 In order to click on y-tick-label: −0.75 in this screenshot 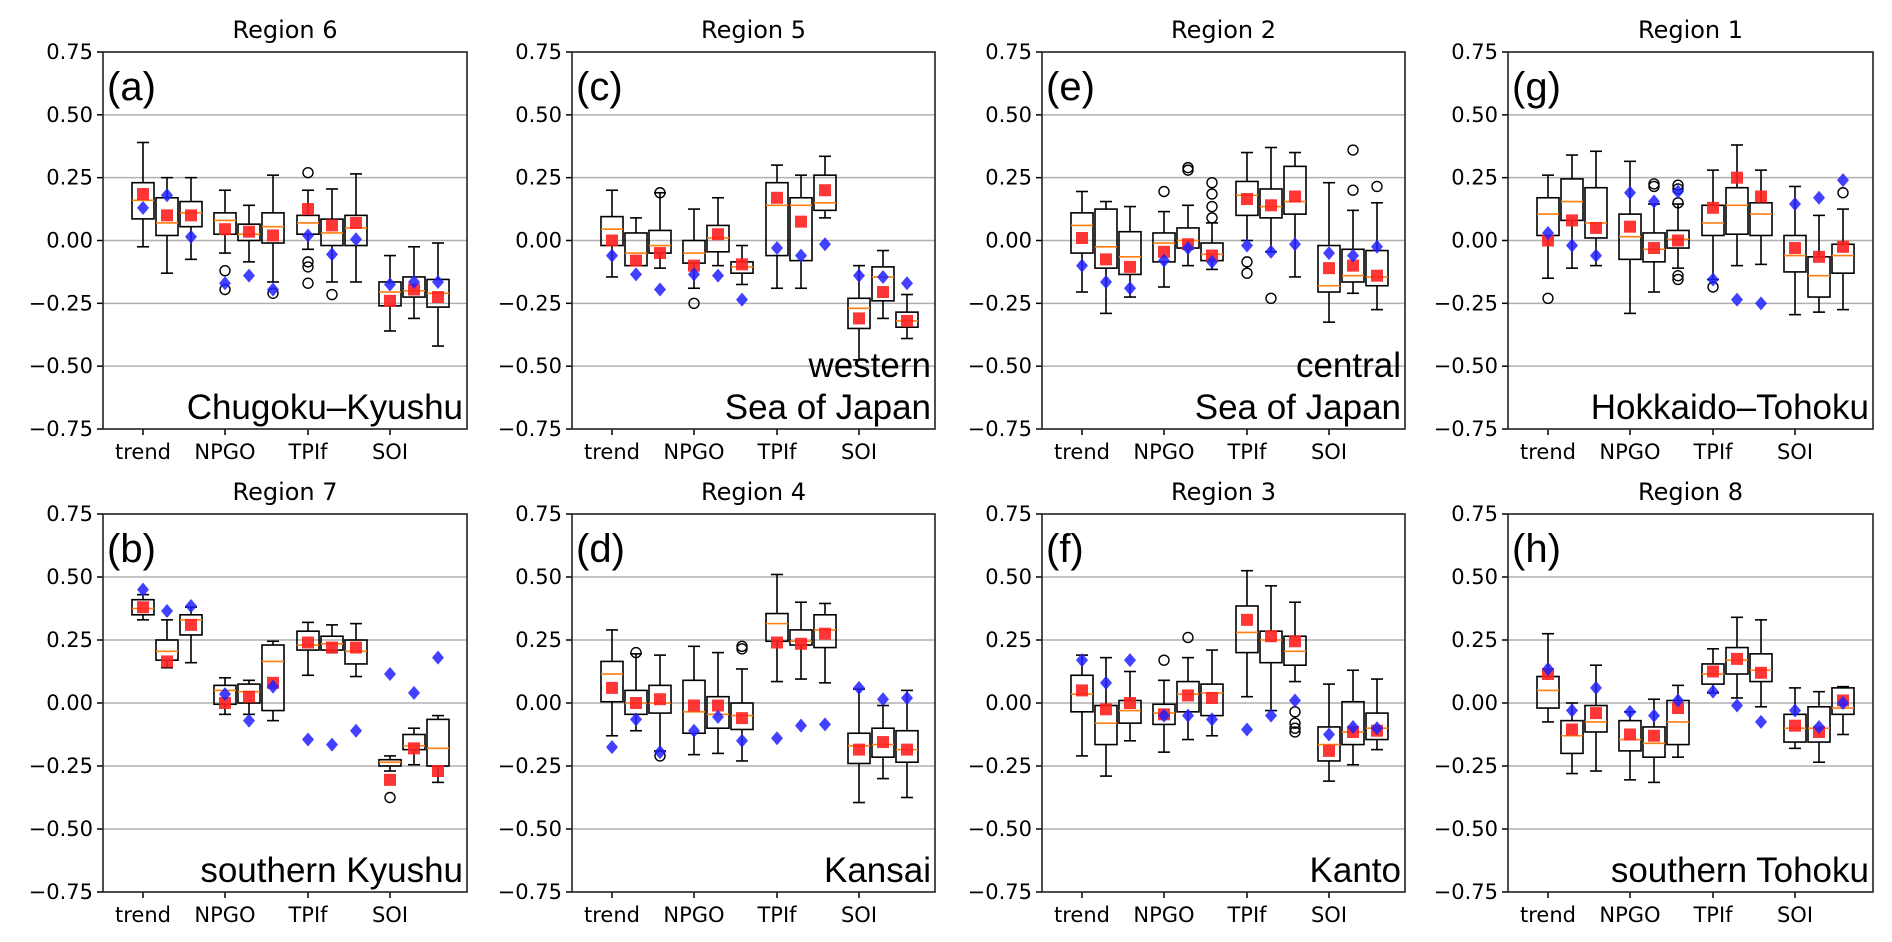, I will do `click(1000, 429)`.